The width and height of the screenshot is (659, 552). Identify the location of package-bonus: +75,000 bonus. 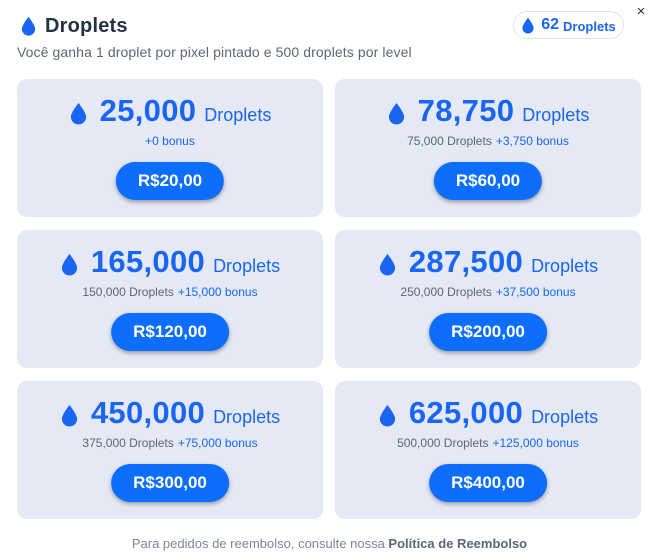
(217, 443).